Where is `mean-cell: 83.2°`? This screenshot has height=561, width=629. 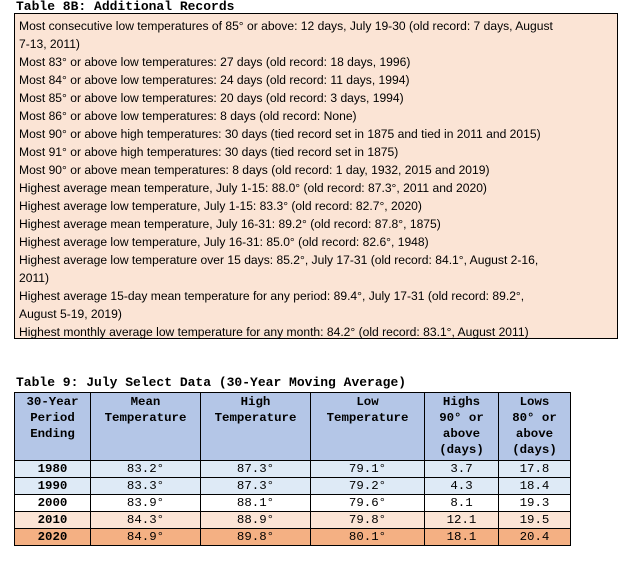 mean-cell: 83.2° is located at coordinates (145, 469).